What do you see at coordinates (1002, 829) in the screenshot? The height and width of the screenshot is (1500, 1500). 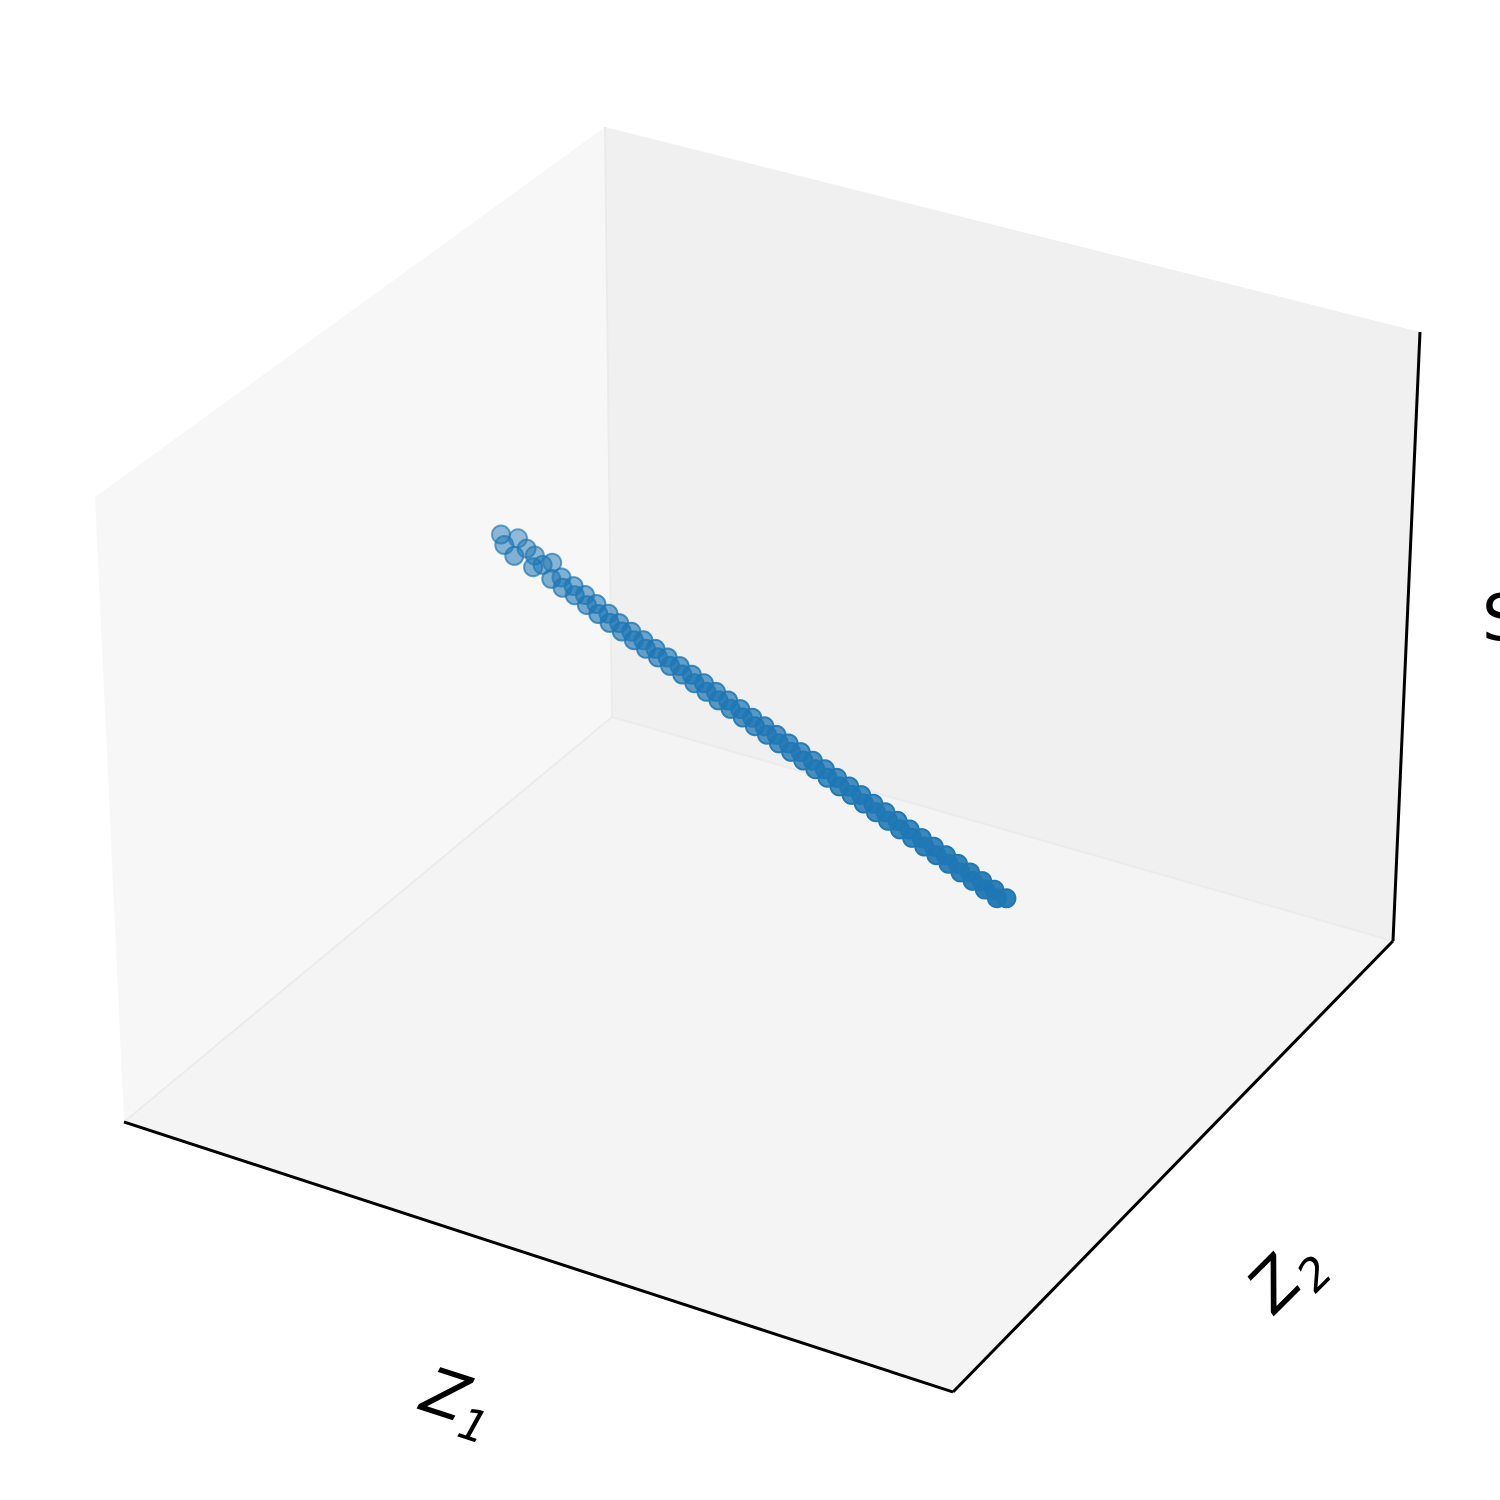 I see `pane-edge-back-floor` at bounding box center [1002, 829].